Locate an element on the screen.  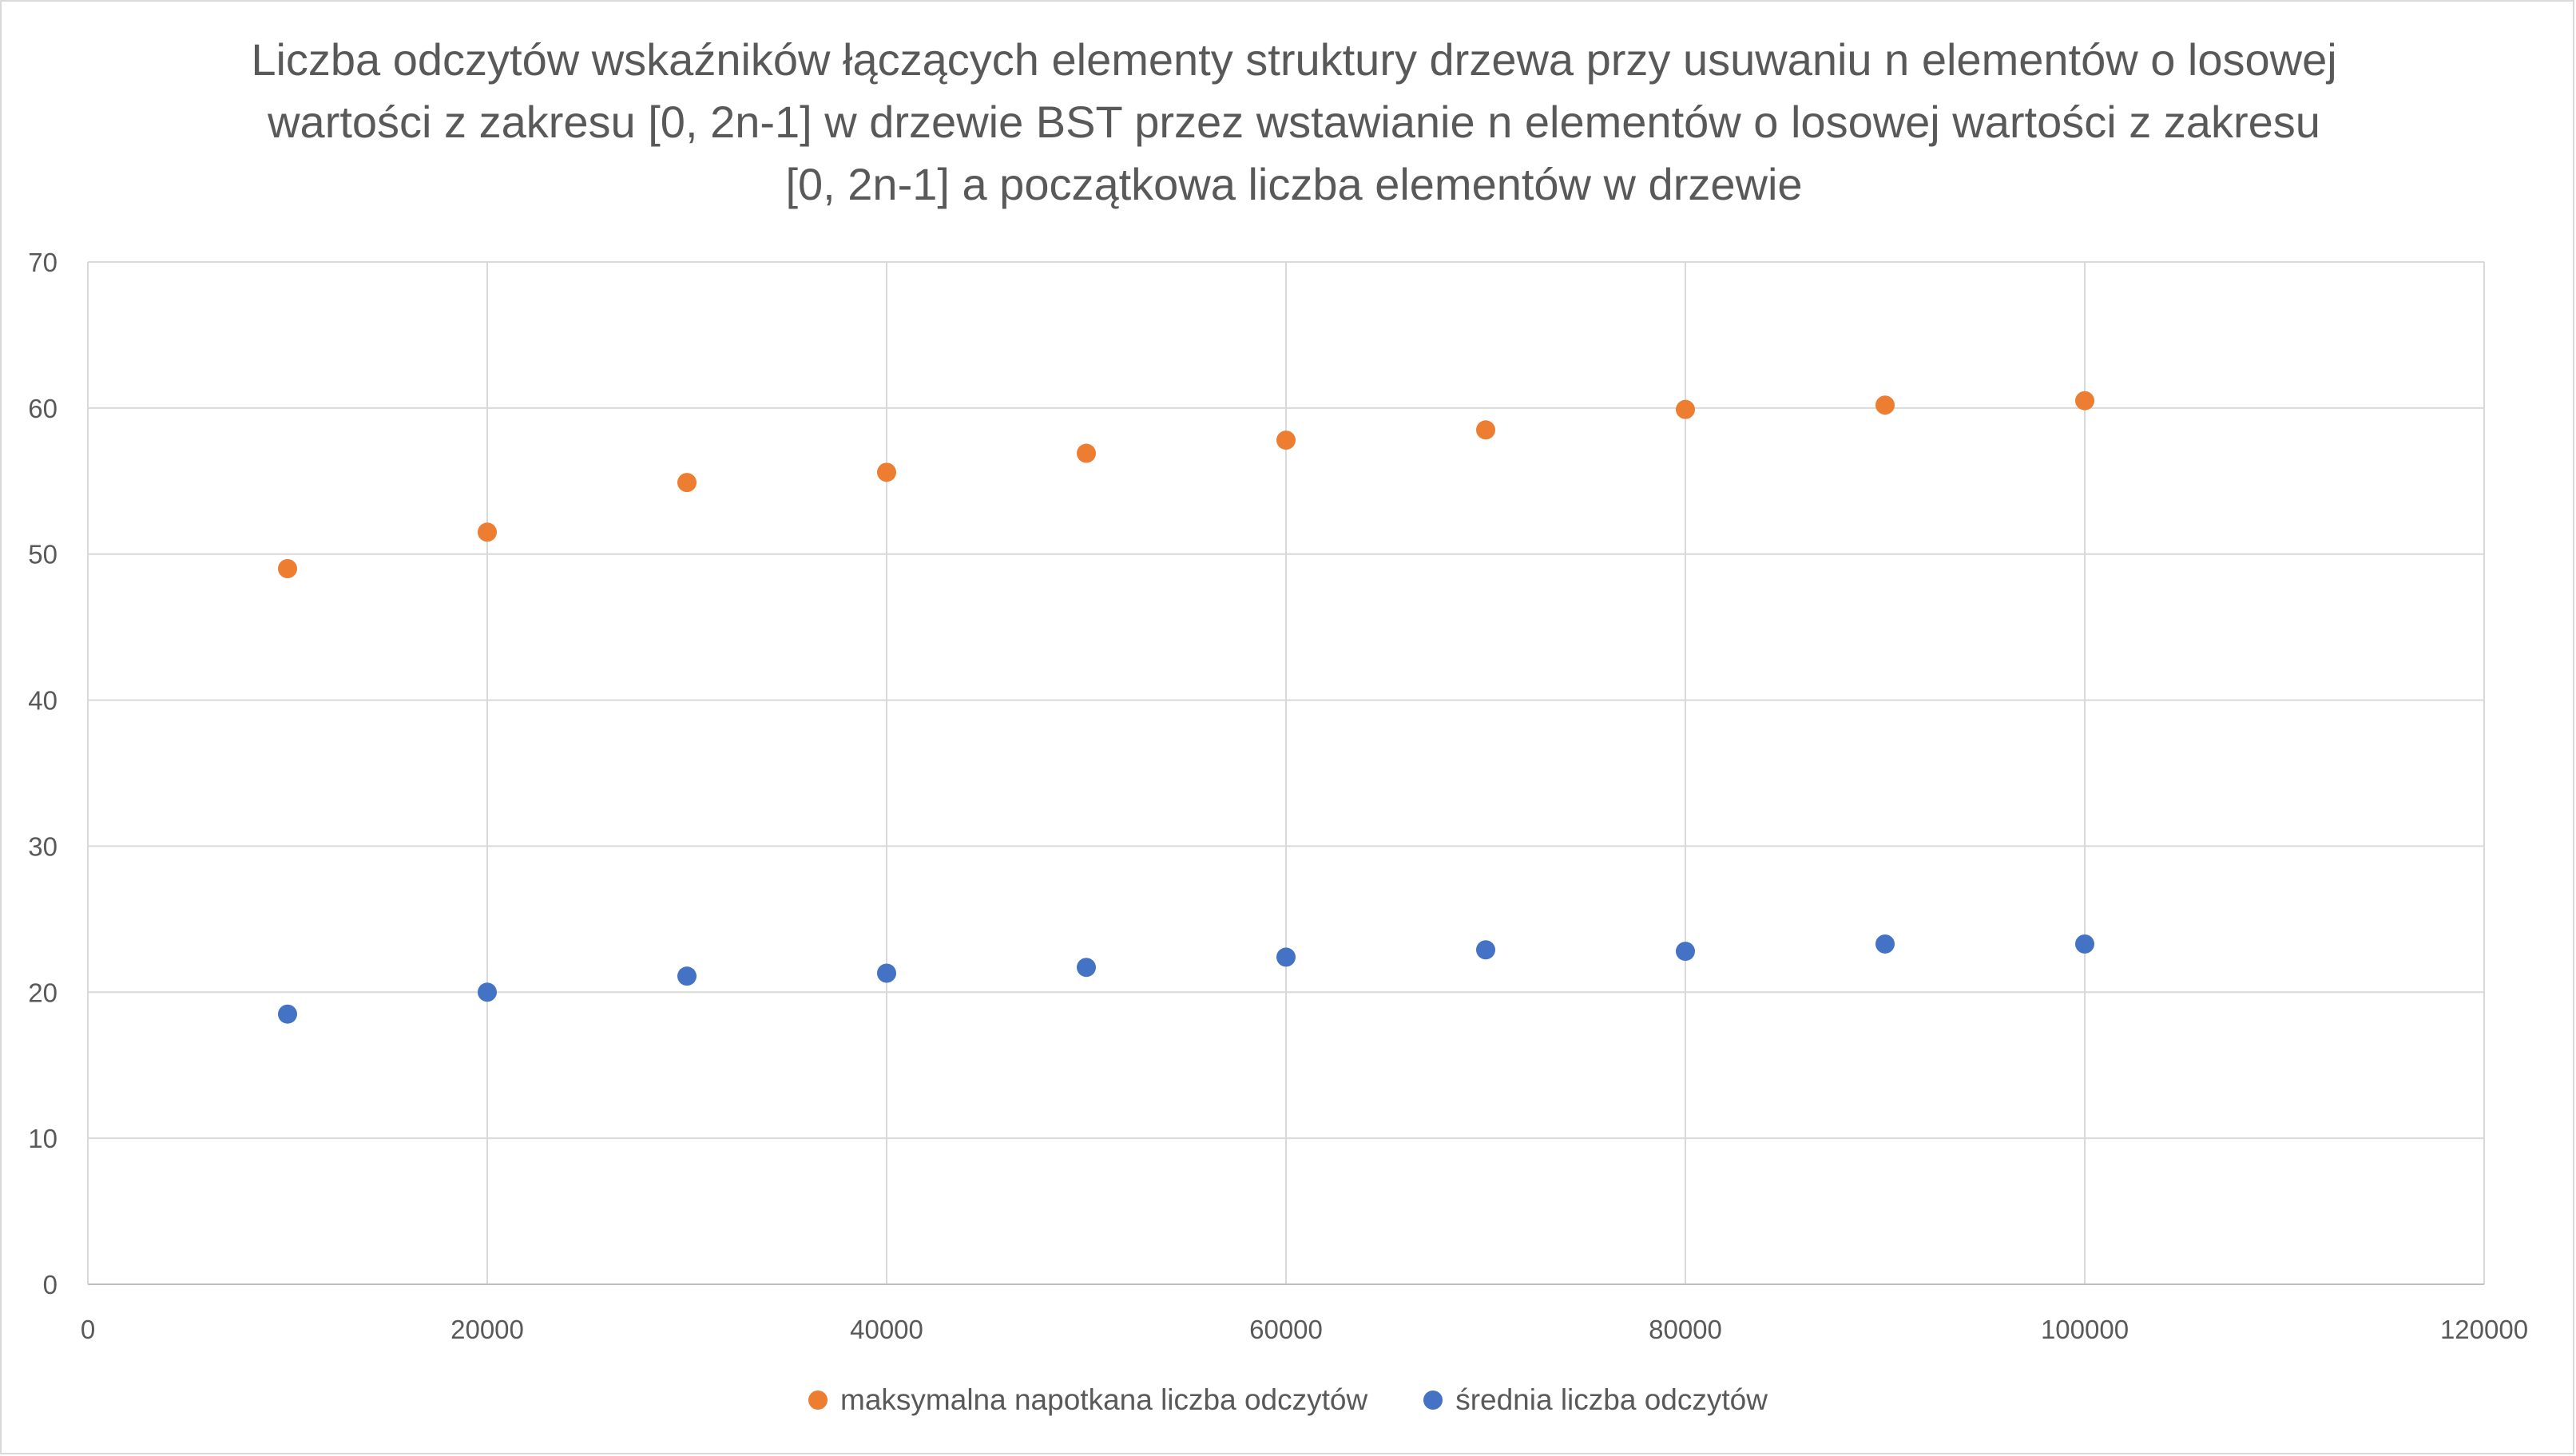
x-tick-label-0: 0 is located at coordinates (88, 1329).